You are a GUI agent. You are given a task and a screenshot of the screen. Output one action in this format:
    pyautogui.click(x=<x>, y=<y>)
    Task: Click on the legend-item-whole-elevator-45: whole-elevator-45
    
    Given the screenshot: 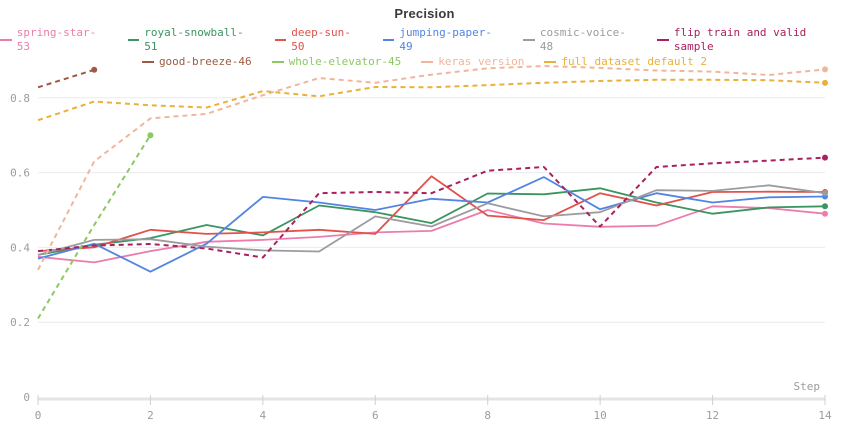 What is the action you would take?
    pyautogui.click(x=336, y=62)
    